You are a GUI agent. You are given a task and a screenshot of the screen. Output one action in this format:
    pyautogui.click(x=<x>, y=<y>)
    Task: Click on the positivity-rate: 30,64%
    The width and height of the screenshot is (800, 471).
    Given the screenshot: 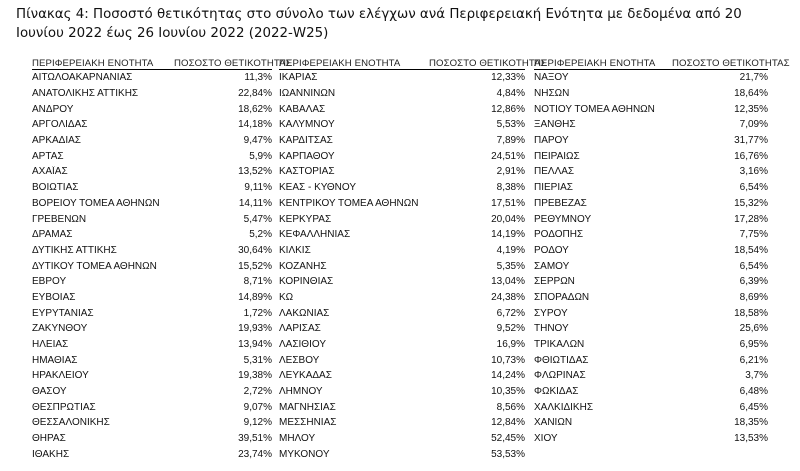 What is the action you would take?
    pyautogui.click(x=255, y=250)
    